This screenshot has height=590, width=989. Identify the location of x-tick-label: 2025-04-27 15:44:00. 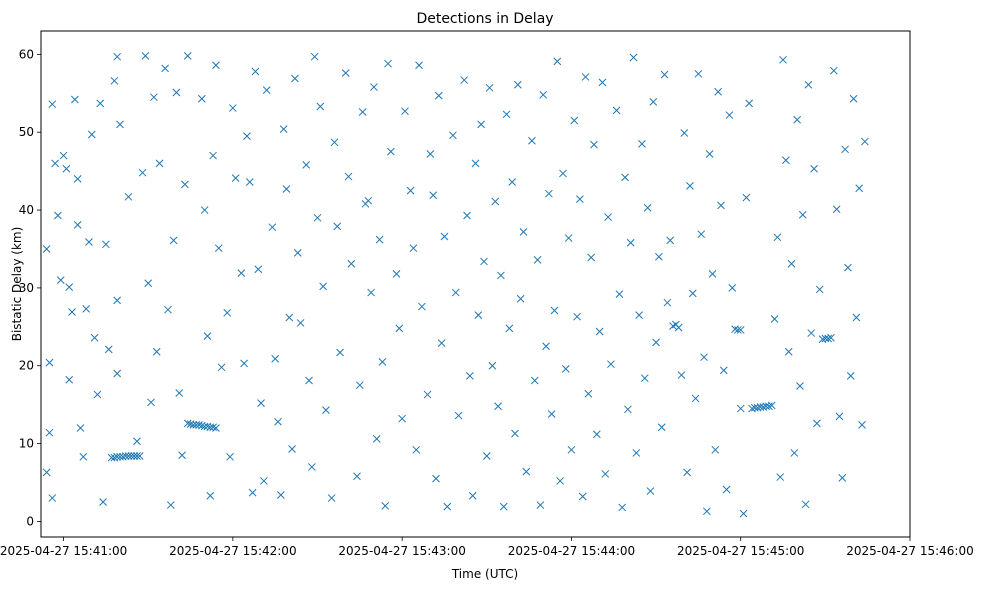
(571, 551).